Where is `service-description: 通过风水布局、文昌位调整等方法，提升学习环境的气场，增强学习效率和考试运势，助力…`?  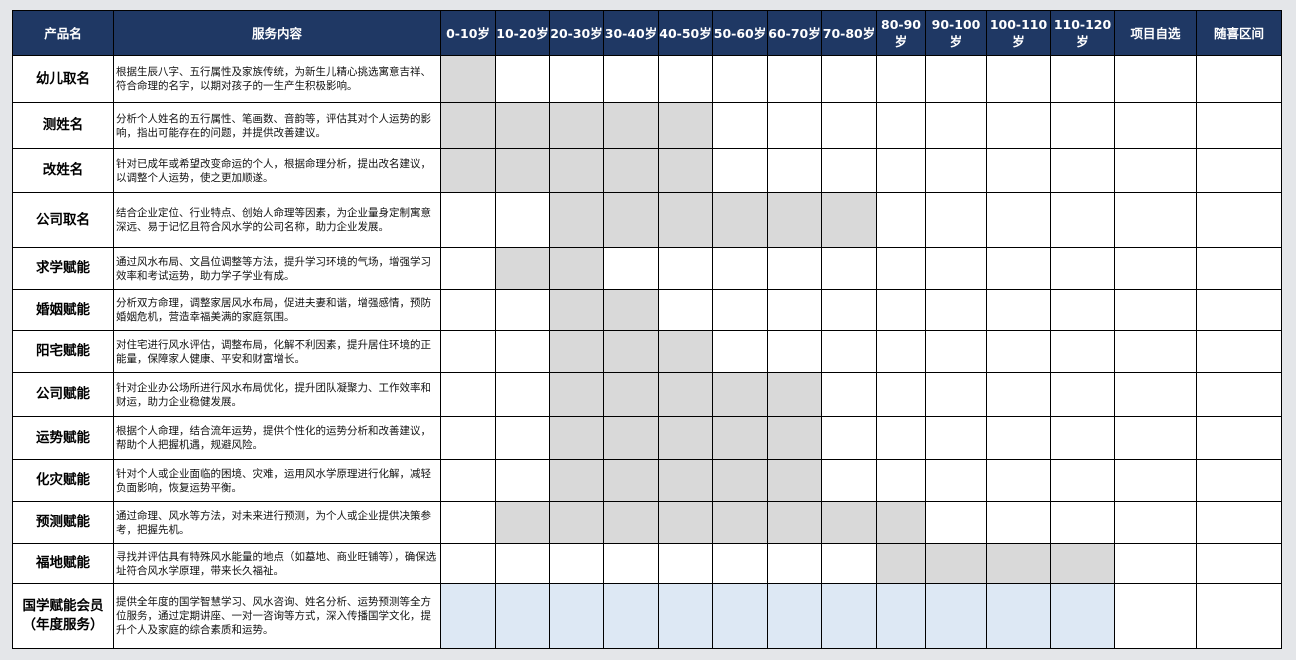
service-description: 通过风水布局、文昌位调整等方法，提升学习环境的气场，增强学习效率和考试运势，助力… is located at coordinates (277, 268).